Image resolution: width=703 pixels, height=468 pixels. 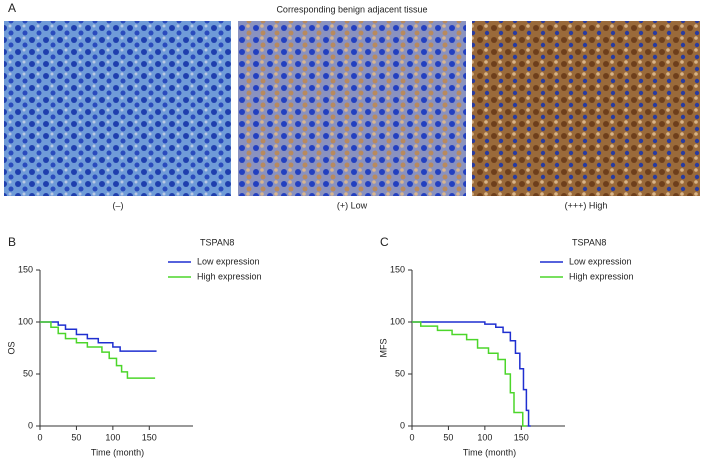 What do you see at coordinates (383, 348) in the screenshot?
I see `y-axis-label: MFS` at bounding box center [383, 348].